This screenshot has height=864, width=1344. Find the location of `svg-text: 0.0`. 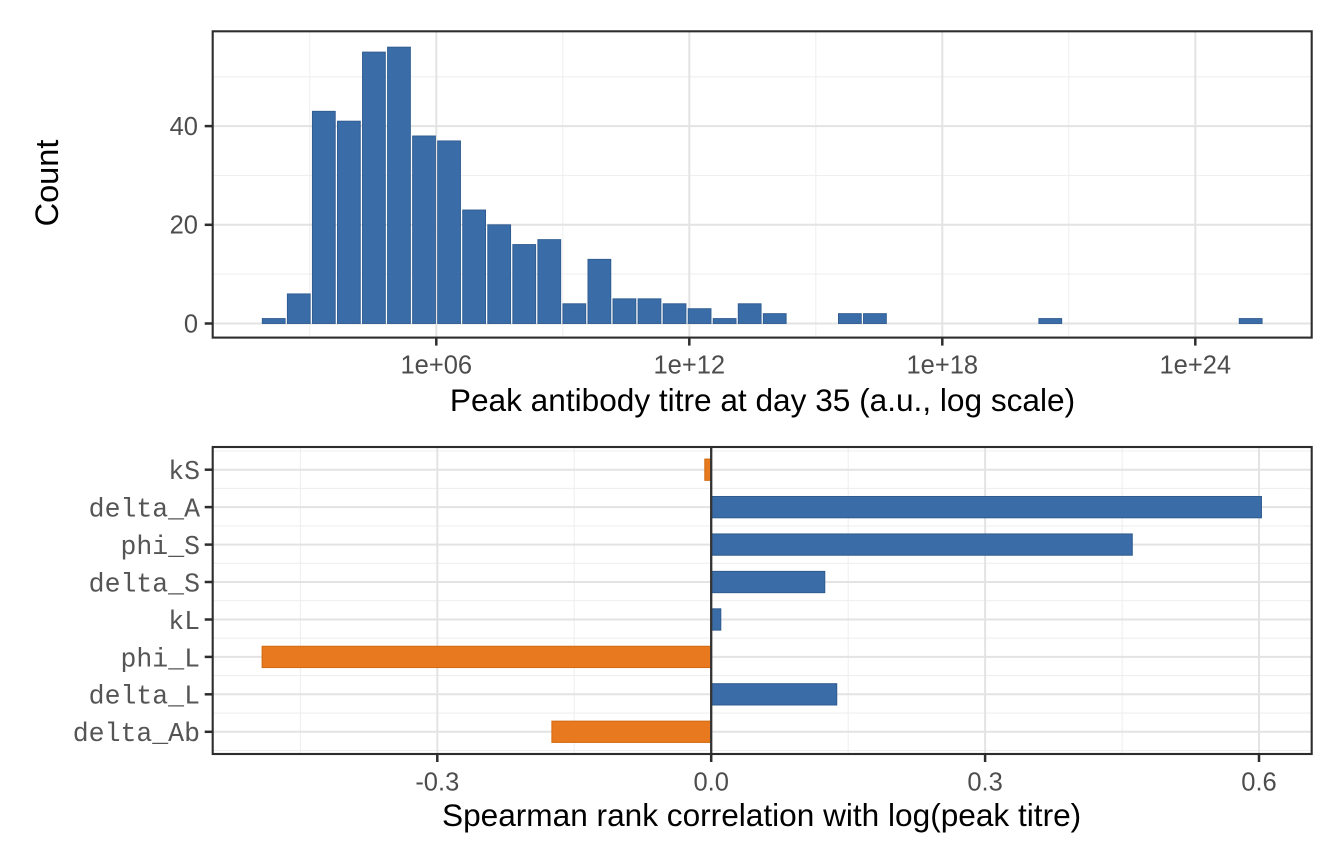

svg-text: 0.0 is located at coordinates (710, 782).